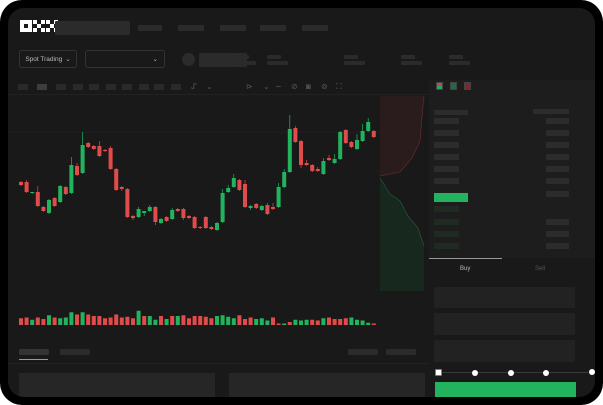 Image resolution: width=603 pixels, height=405 pixels. What do you see at coordinates (402, 193) in the screenshot?
I see `depth-chart` at bounding box center [402, 193].